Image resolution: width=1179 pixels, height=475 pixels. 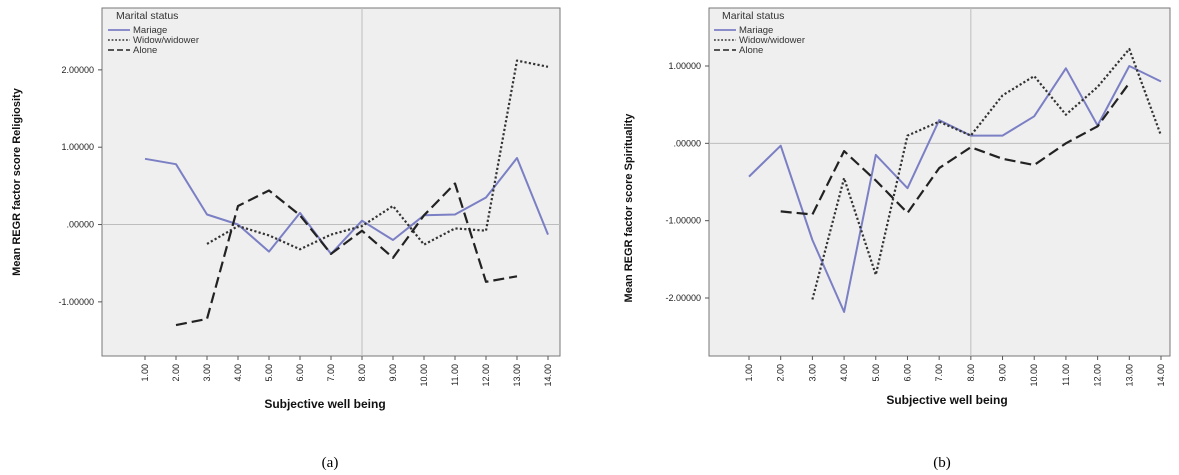 What do you see at coordinates (17, 181) in the screenshot?
I see `y-axis-label: Mean REGR factor score Religiosity` at bounding box center [17, 181].